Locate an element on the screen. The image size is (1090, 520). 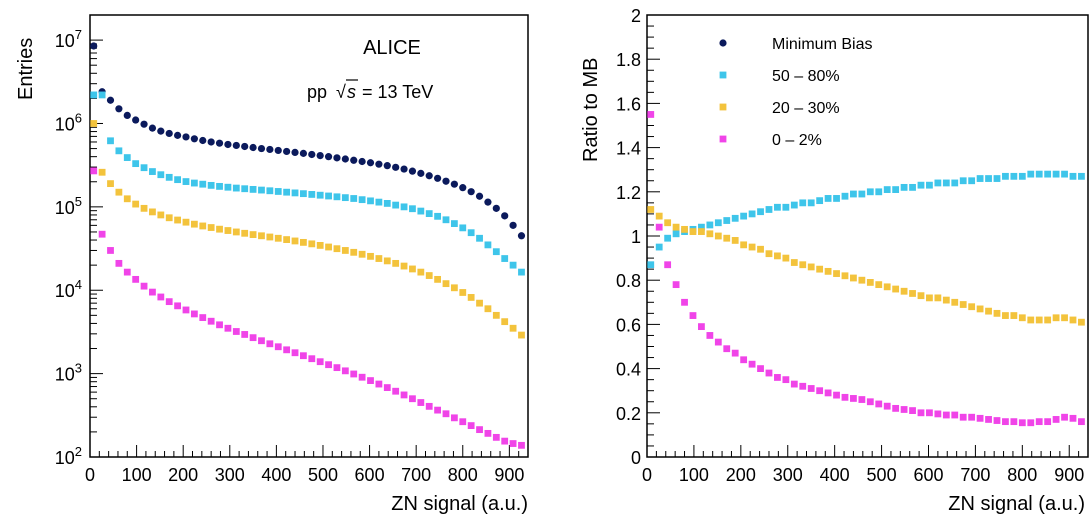
energy-label: = 13 TeV is located at coordinates (397, 92).